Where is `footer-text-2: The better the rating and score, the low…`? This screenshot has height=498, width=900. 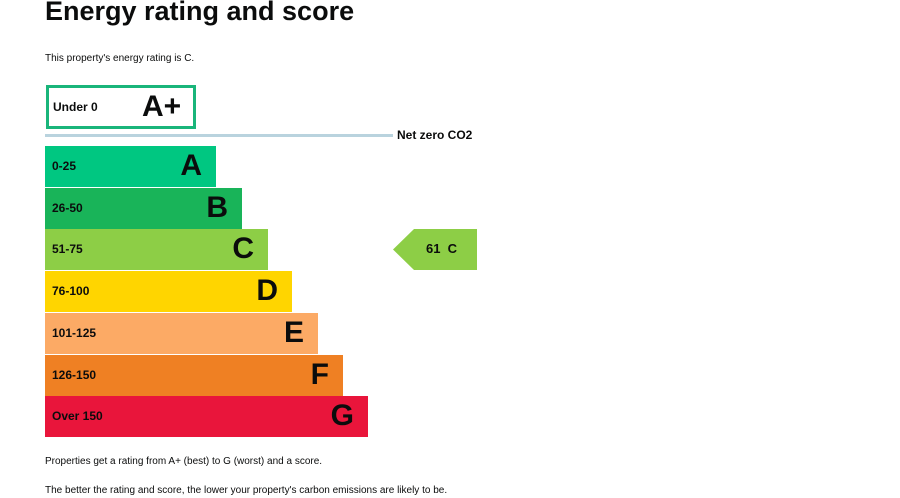
footer-text-2: The better the rating and score, the low… is located at coordinates (246, 490).